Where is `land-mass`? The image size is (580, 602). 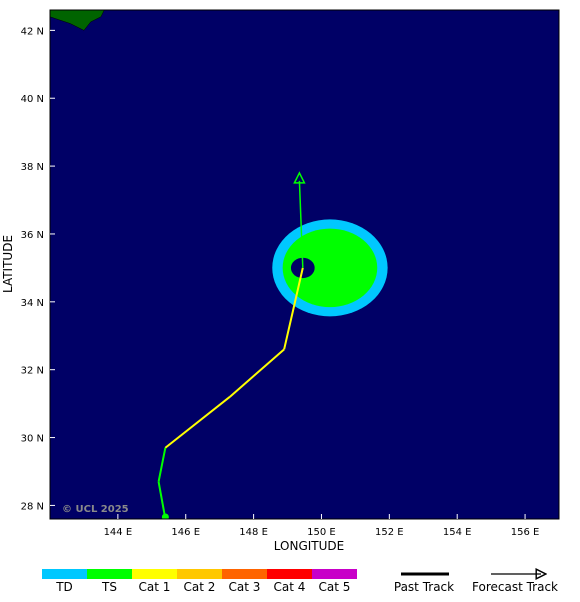 land-mass is located at coordinates (77, 20).